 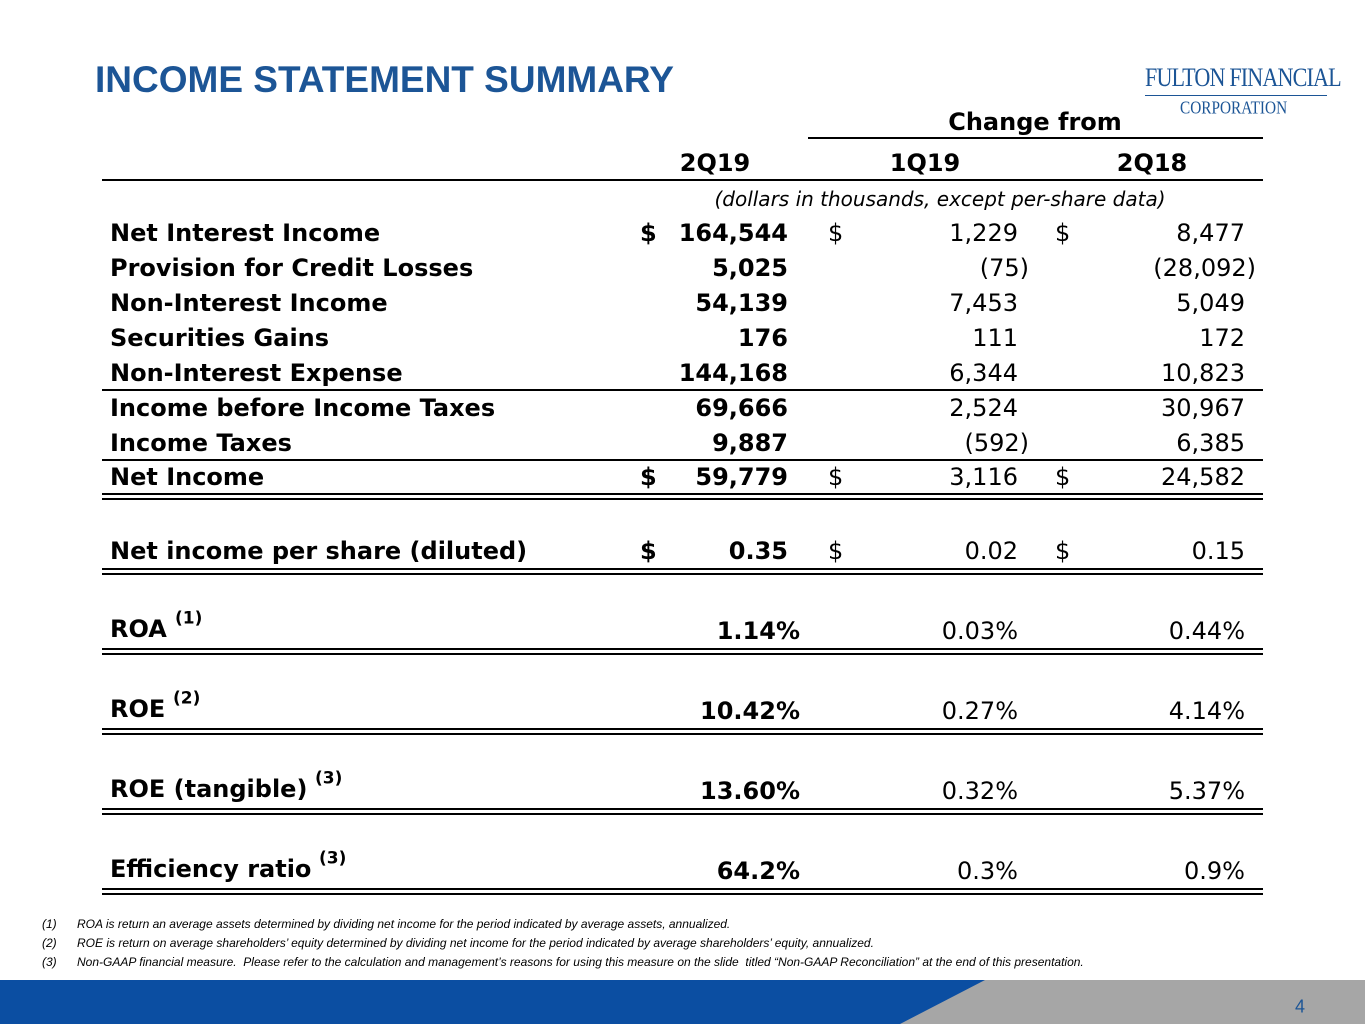 I want to click on cell-value: 30,967, so click(x=1203, y=408).